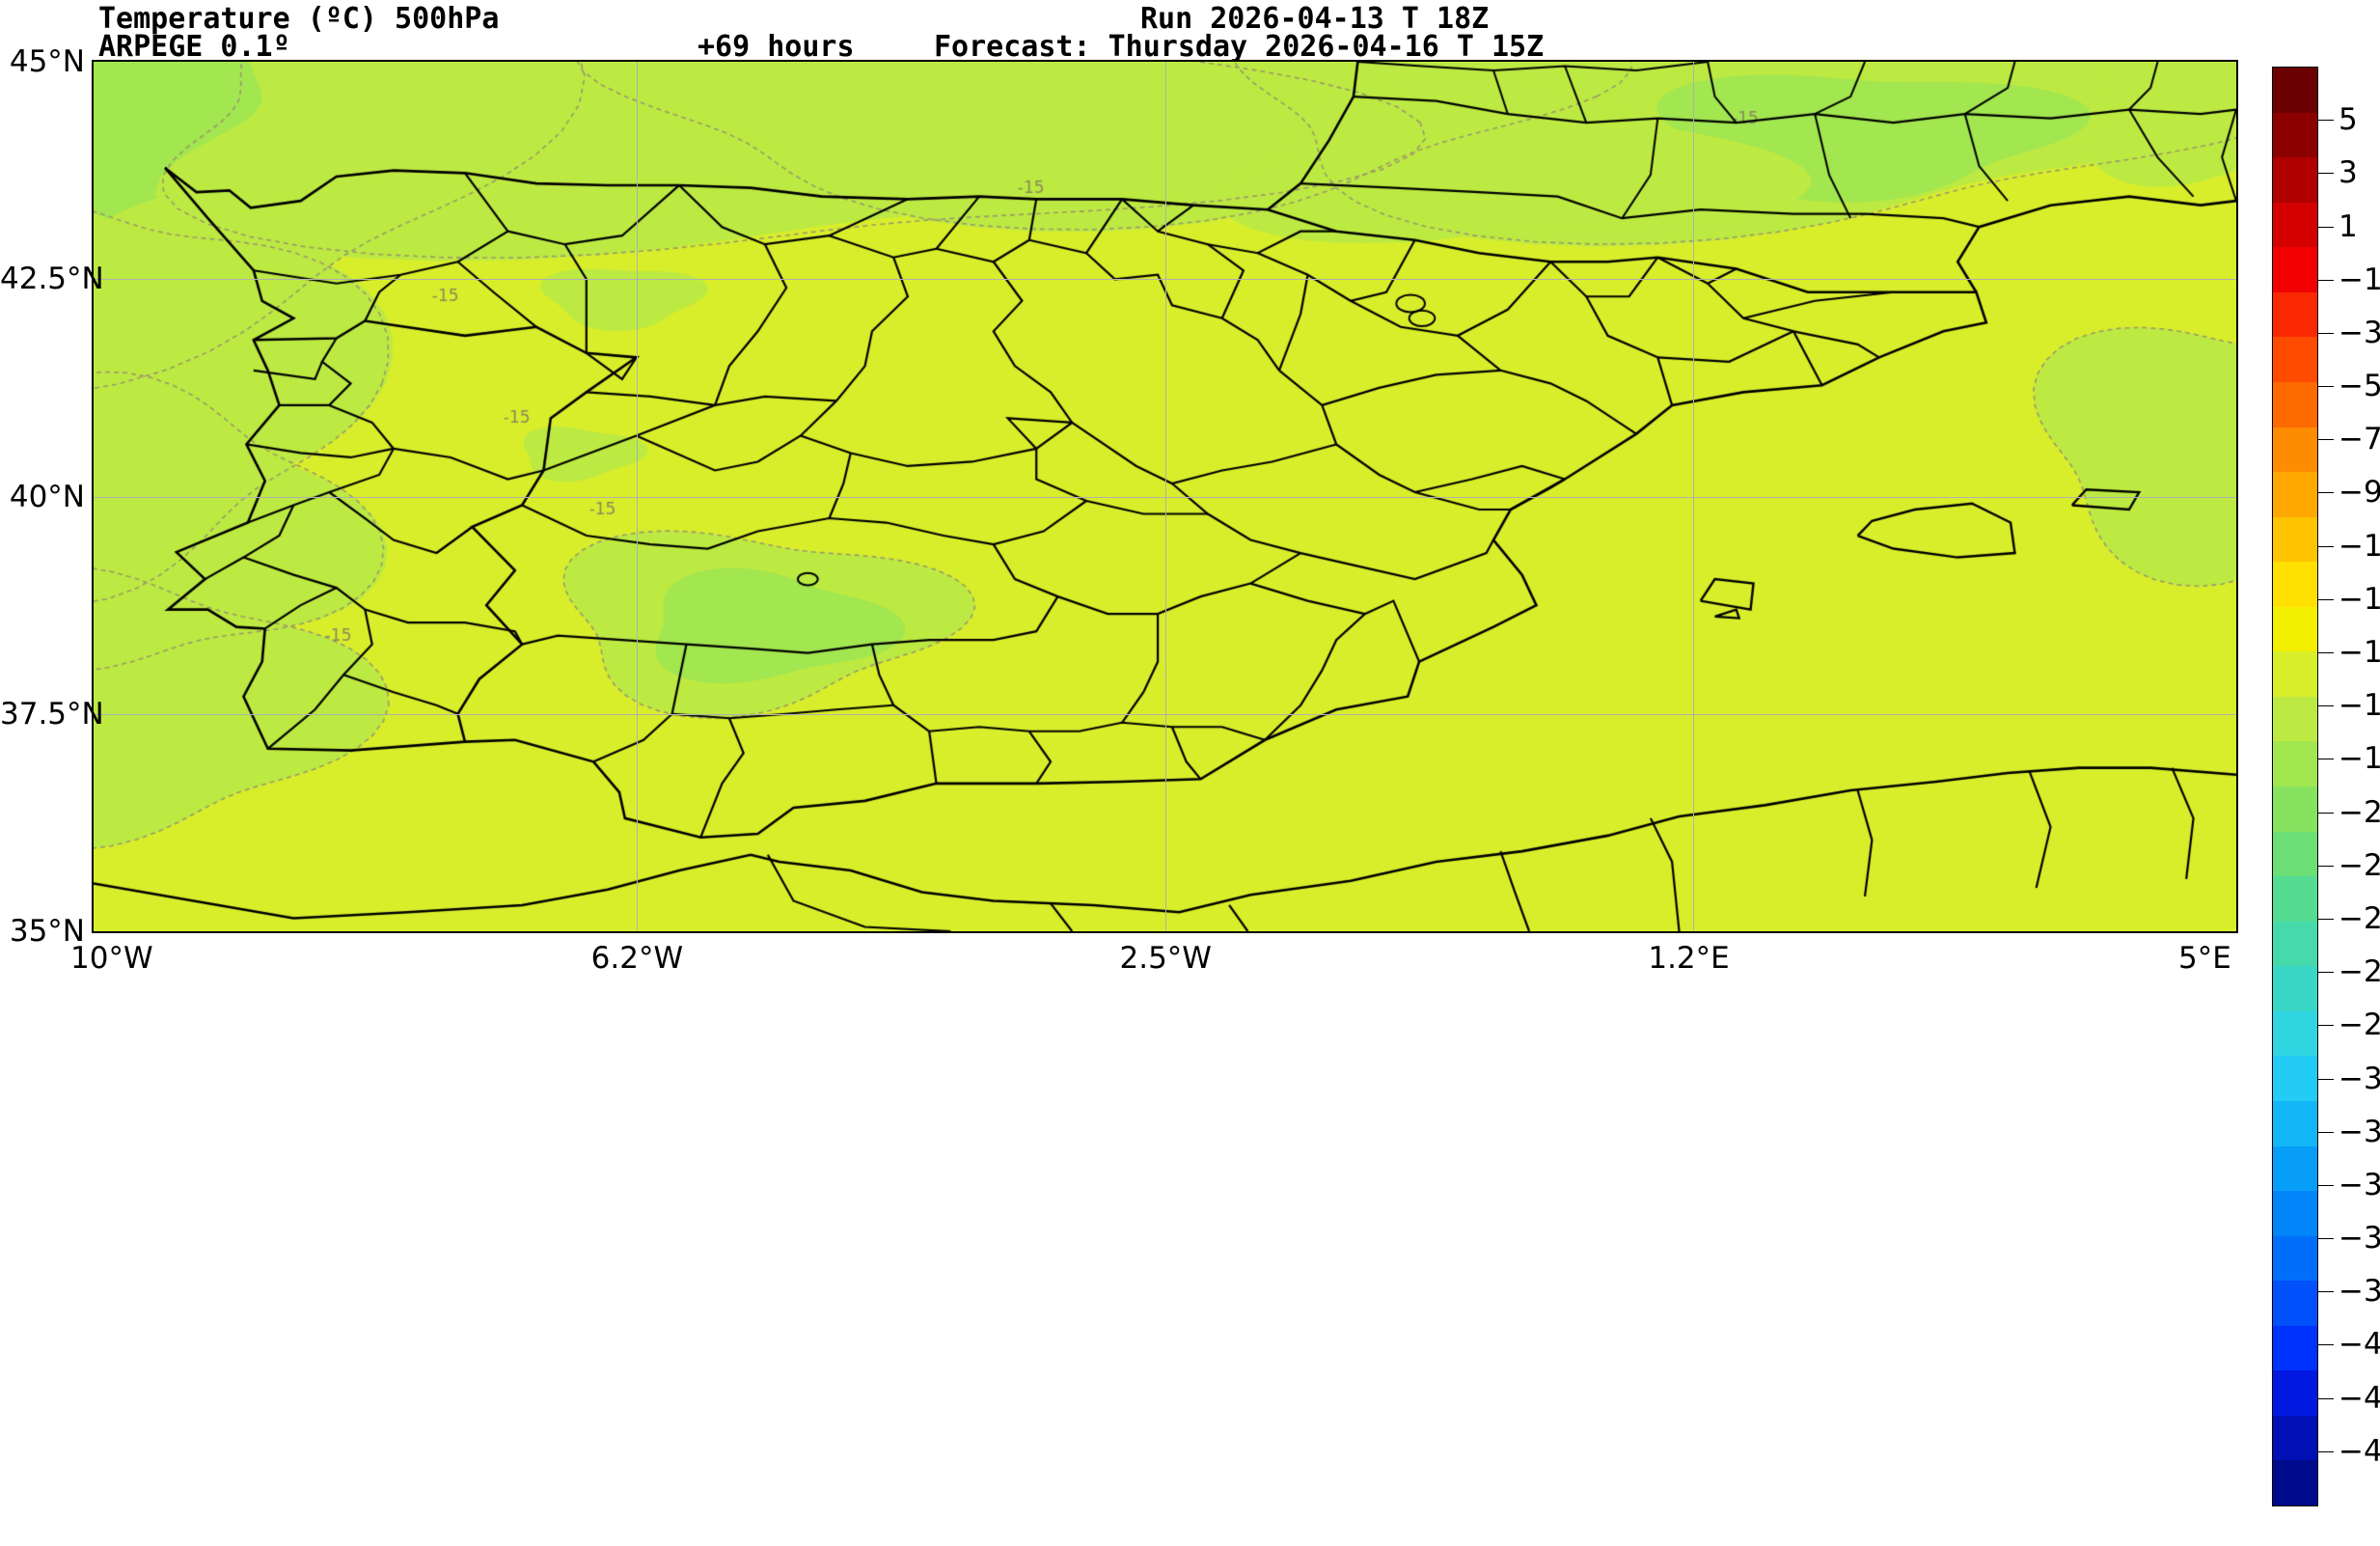  What do you see at coordinates (2359, 1079) in the screenshot?
I see `colorbar-tick-label: −31` at bounding box center [2359, 1079].